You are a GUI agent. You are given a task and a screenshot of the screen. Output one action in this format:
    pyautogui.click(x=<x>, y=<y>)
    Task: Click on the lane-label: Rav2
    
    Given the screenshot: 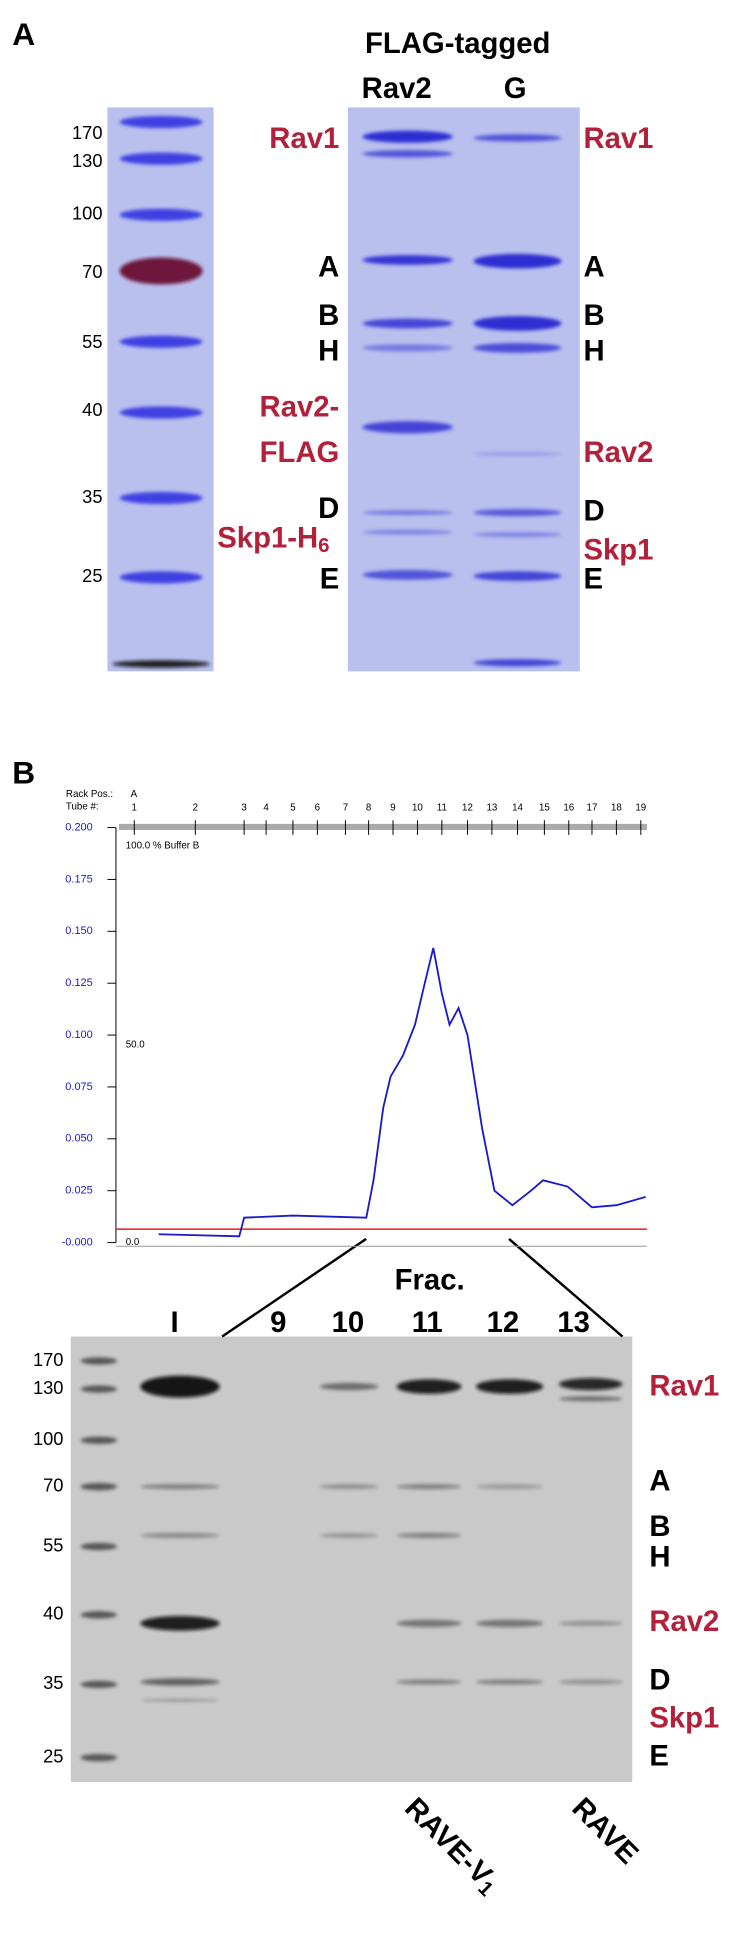 What is the action you would take?
    pyautogui.click(x=397, y=88)
    